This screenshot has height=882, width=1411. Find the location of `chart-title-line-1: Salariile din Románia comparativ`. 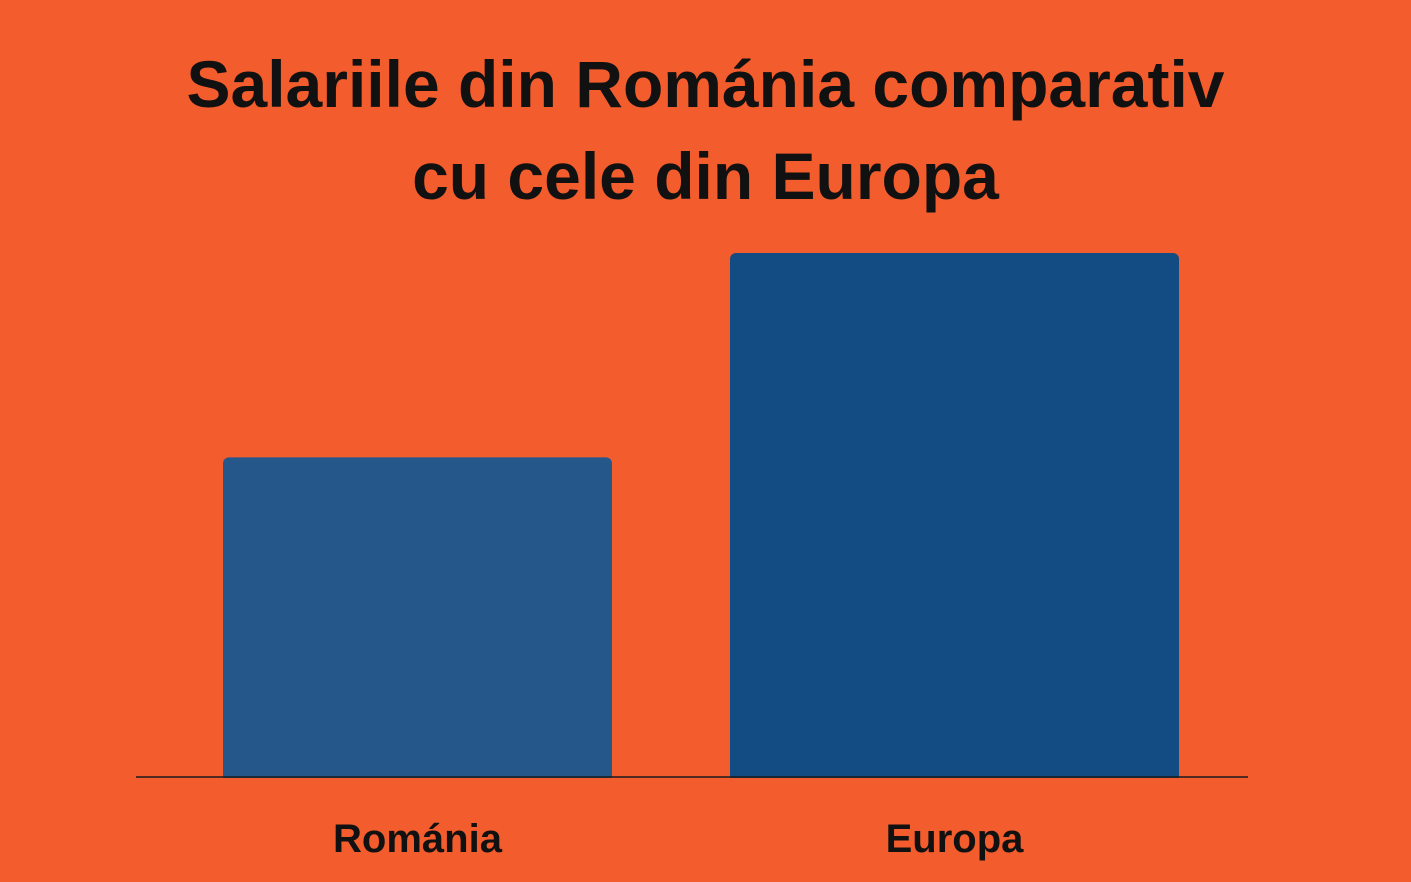

chart-title-line-1: Salariile din Románia comparativ is located at coordinates (705, 84).